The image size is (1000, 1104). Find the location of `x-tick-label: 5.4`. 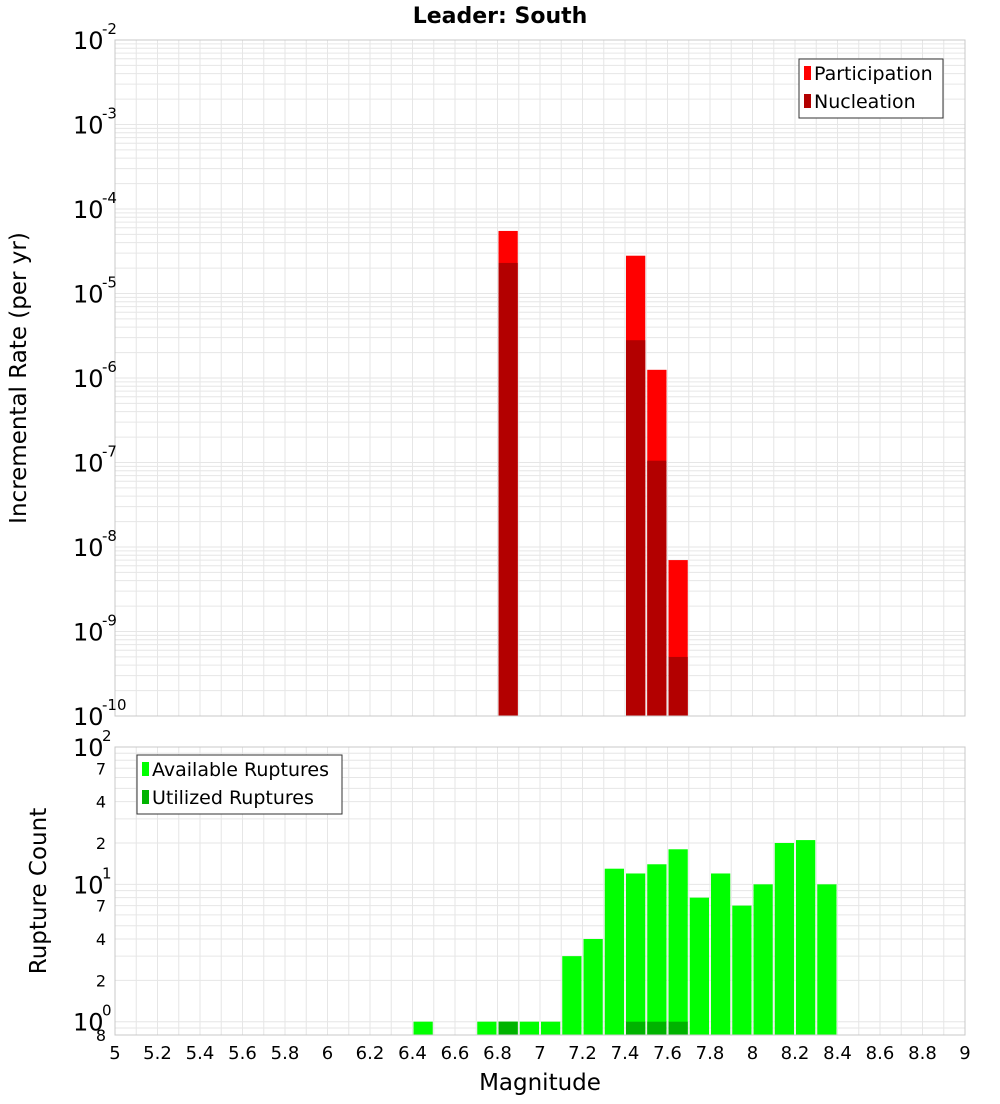

x-tick-label: 5.4 is located at coordinates (200, 1053).